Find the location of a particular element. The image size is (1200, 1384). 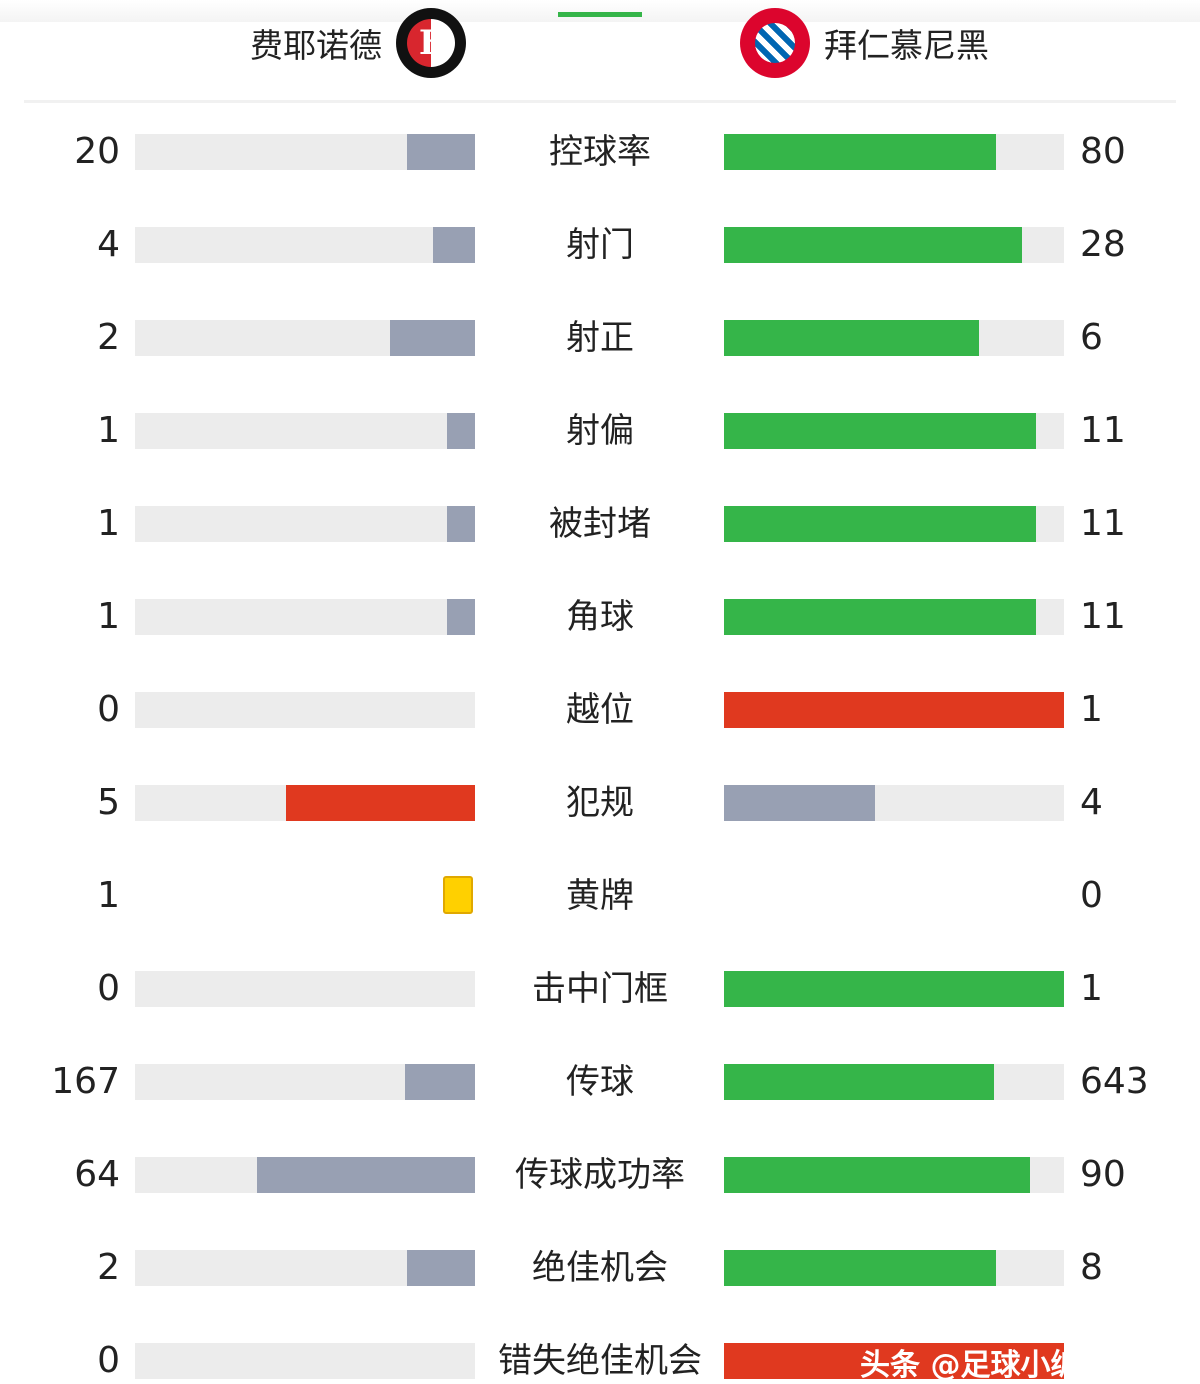

stat-label: 传球 is located at coordinates (600, 1082).